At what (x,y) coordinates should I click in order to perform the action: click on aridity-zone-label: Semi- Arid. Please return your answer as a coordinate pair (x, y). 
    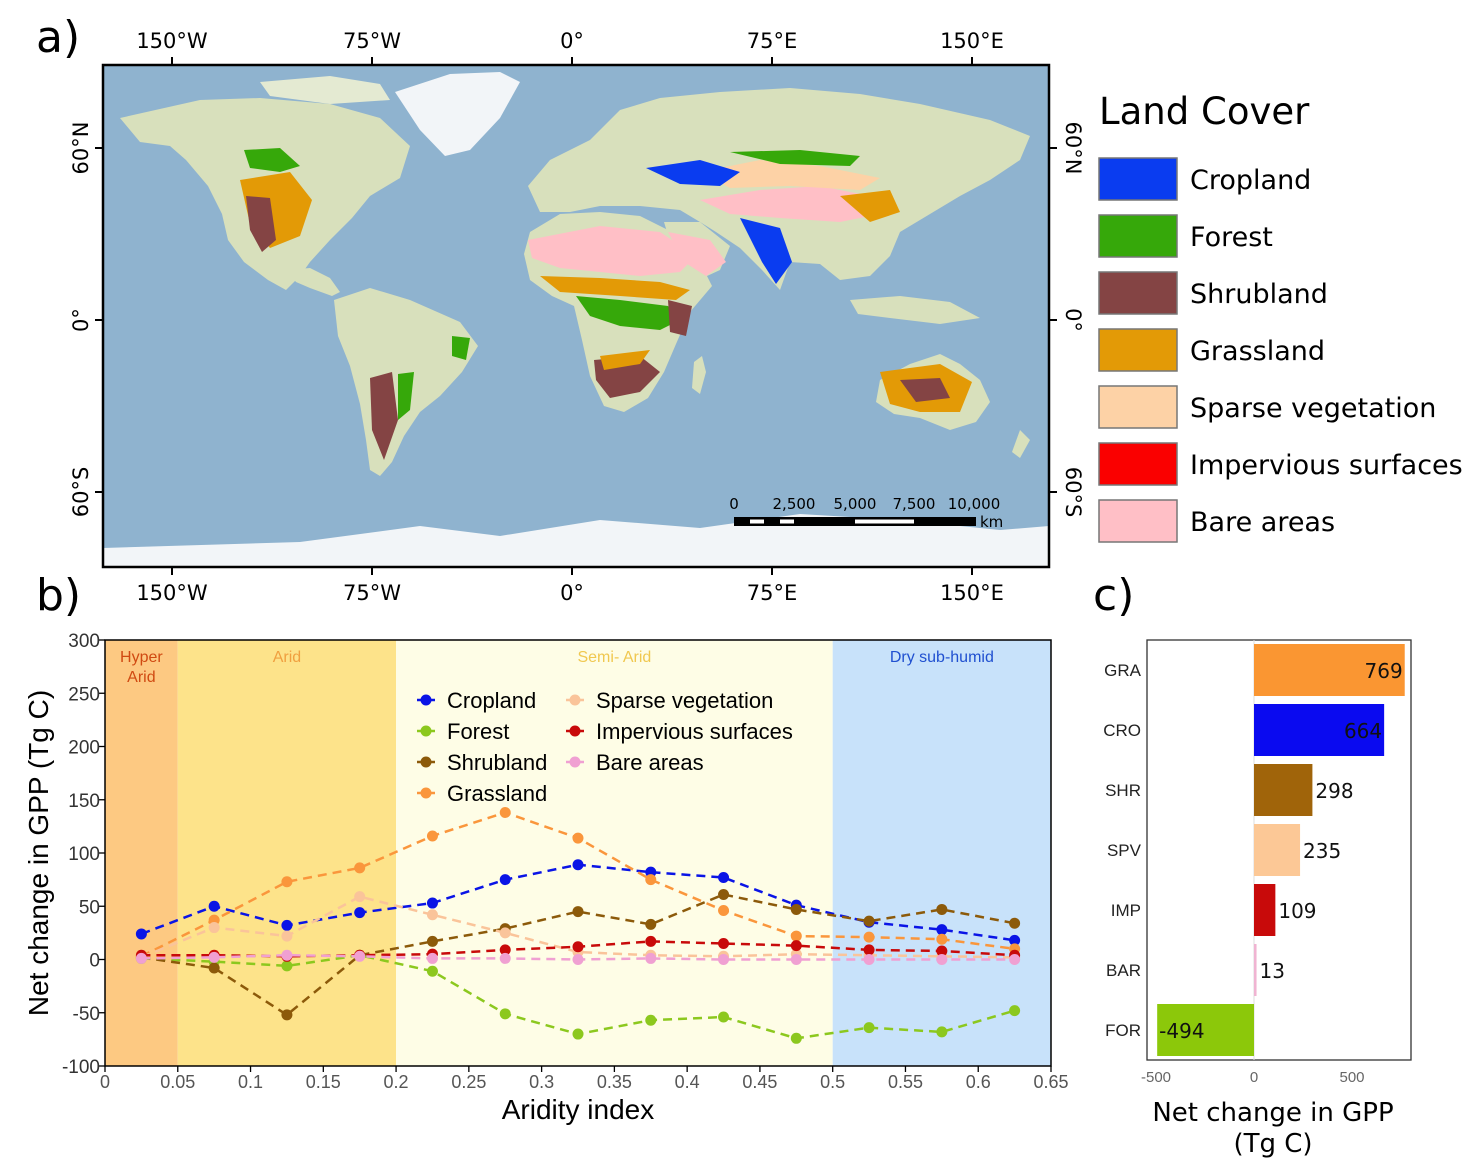
    Looking at the image, I should click on (614, 657).